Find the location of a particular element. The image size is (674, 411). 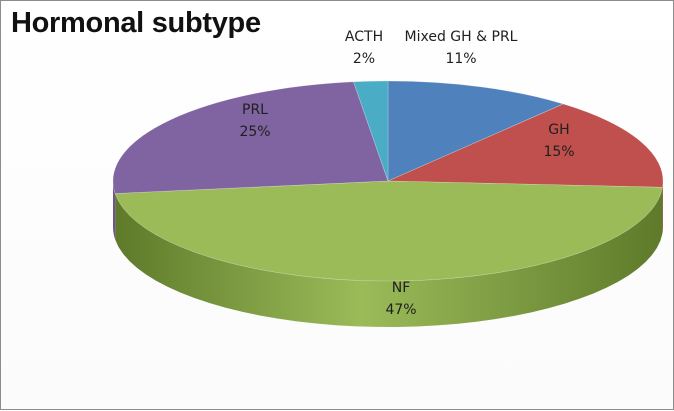

slice-value-gh: 15% is located at coordinates (558, 152).